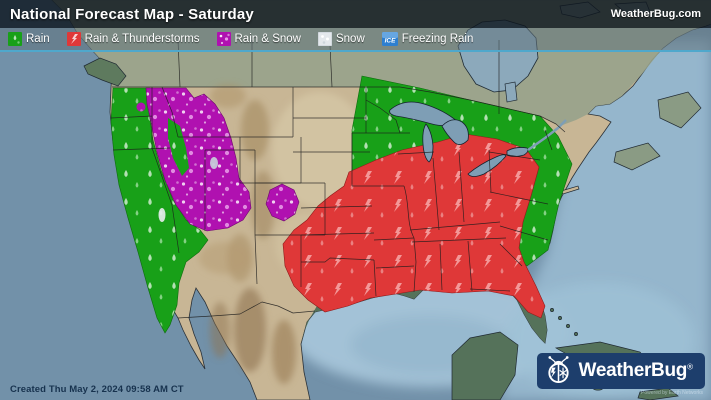  I want to click on freezing-rain-ice-icon: ICE, so click(389, 39).